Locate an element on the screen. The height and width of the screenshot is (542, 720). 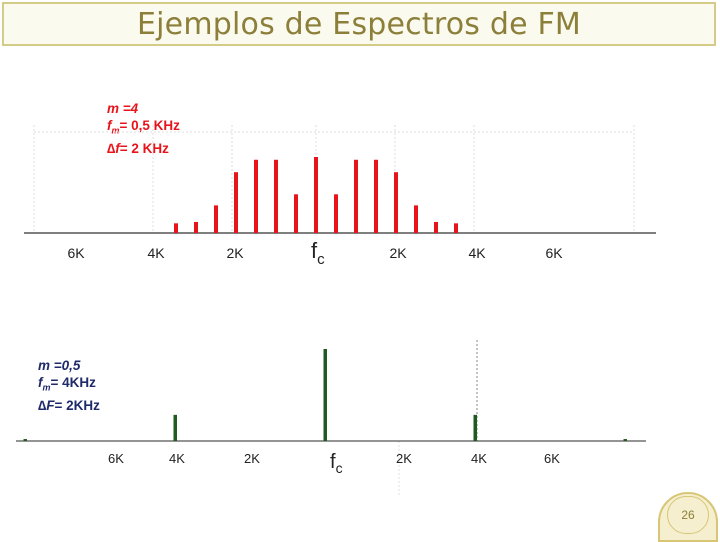
bottom-param-fm: fm= 4KHz is located at coordinates (67, 384).